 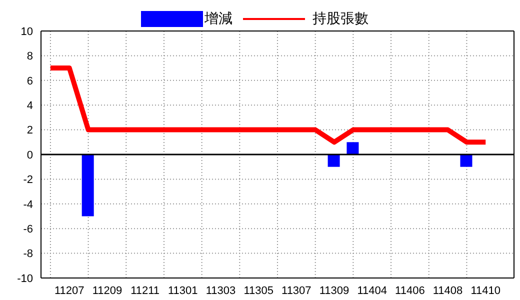 What do you see at coordinates (221, 290) in the screenshot?
I see `x-tick-label: 11303` at bounding box center [221, 290].